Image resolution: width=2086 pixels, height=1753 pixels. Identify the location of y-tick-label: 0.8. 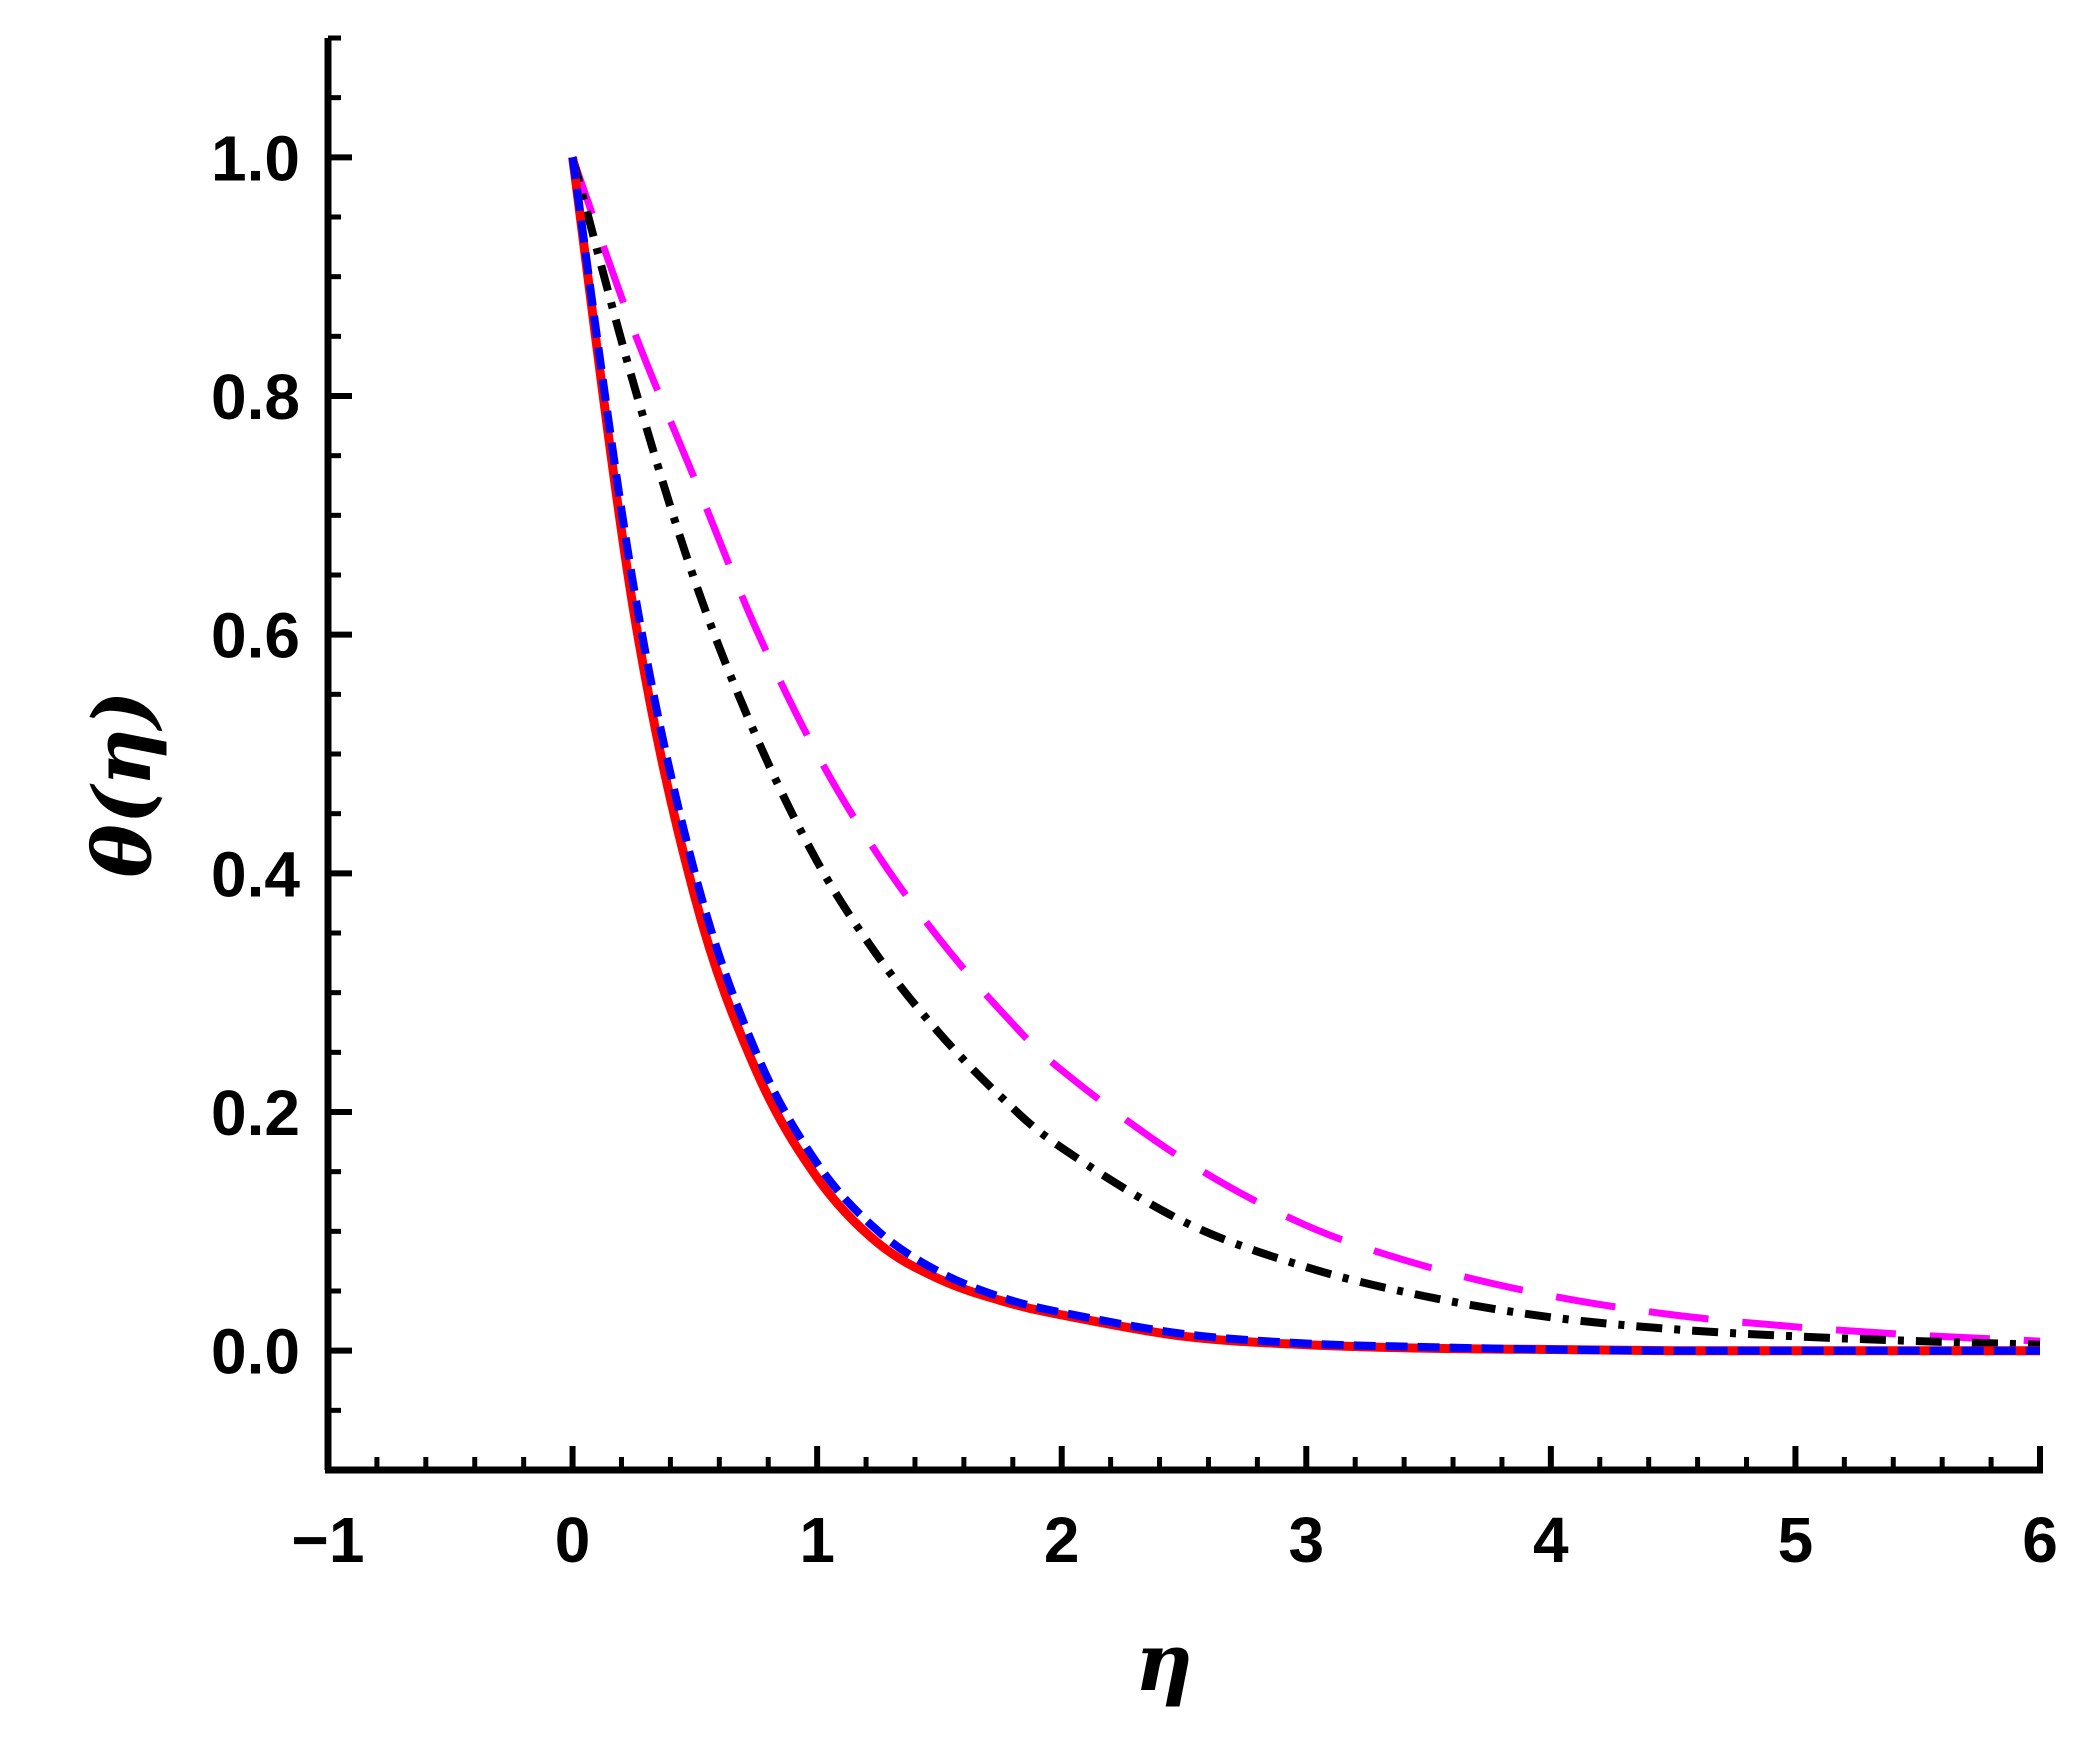
(255, 397).